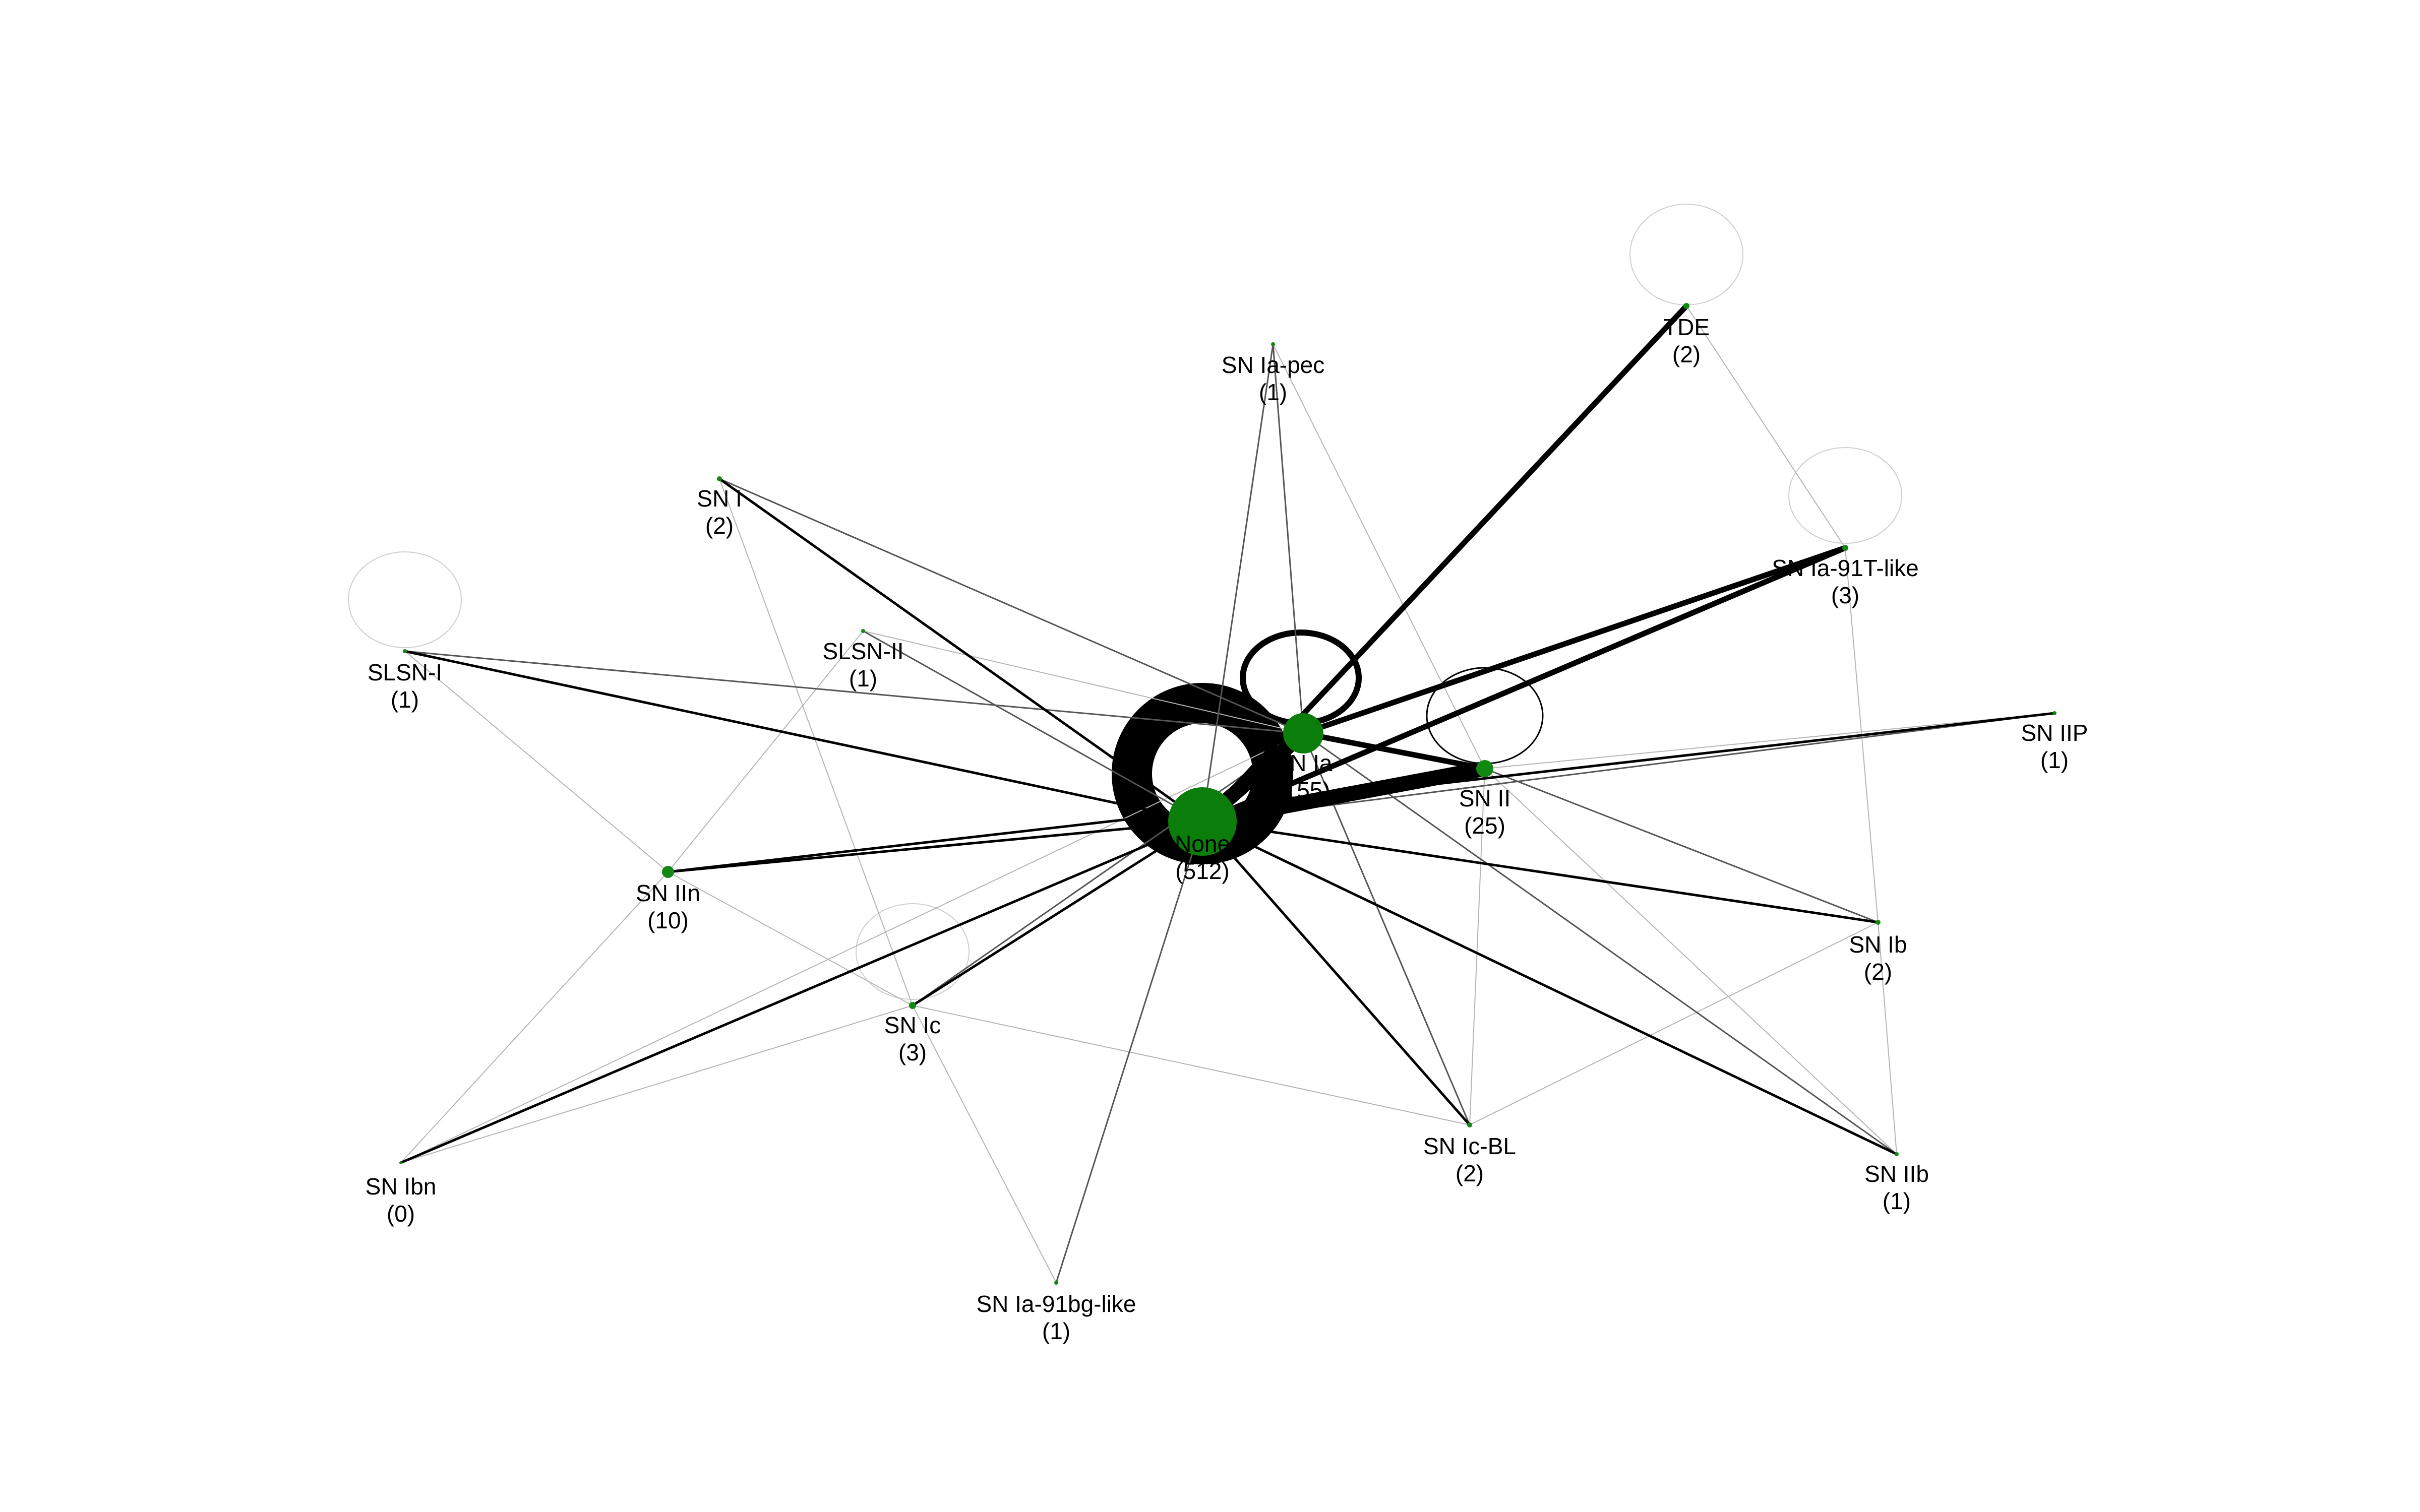 The image size is (2420, 1512). What do you see at coordinates (1477, 947) in the screenshot?
I see `edge-snii-snicbl` at bounding box center [1477, 947].